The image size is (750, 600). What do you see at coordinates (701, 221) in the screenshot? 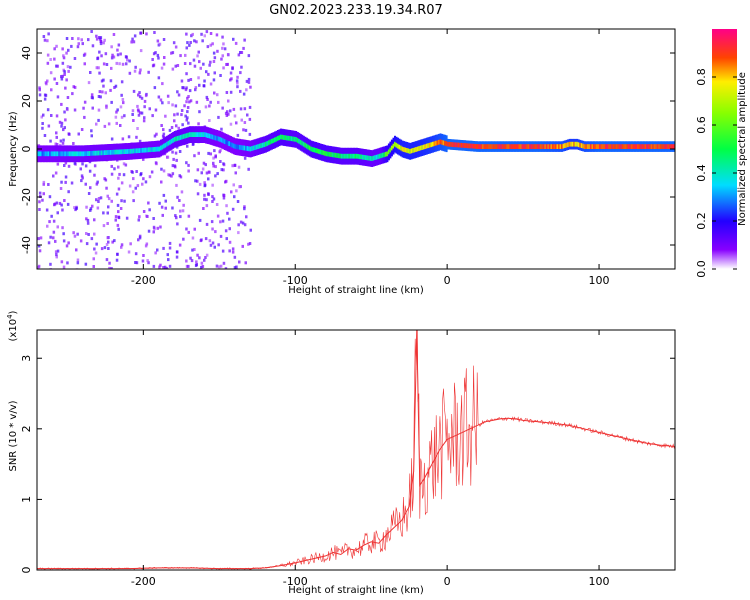
I see `colorbar-tick-label: 0.2` at bounding box center [701, 221].